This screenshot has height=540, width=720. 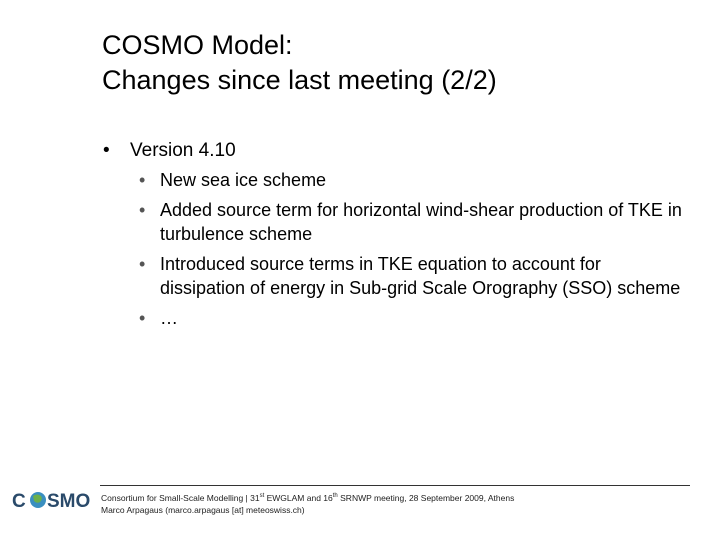 I want to click on logo-land, so click(x=37, y=498).